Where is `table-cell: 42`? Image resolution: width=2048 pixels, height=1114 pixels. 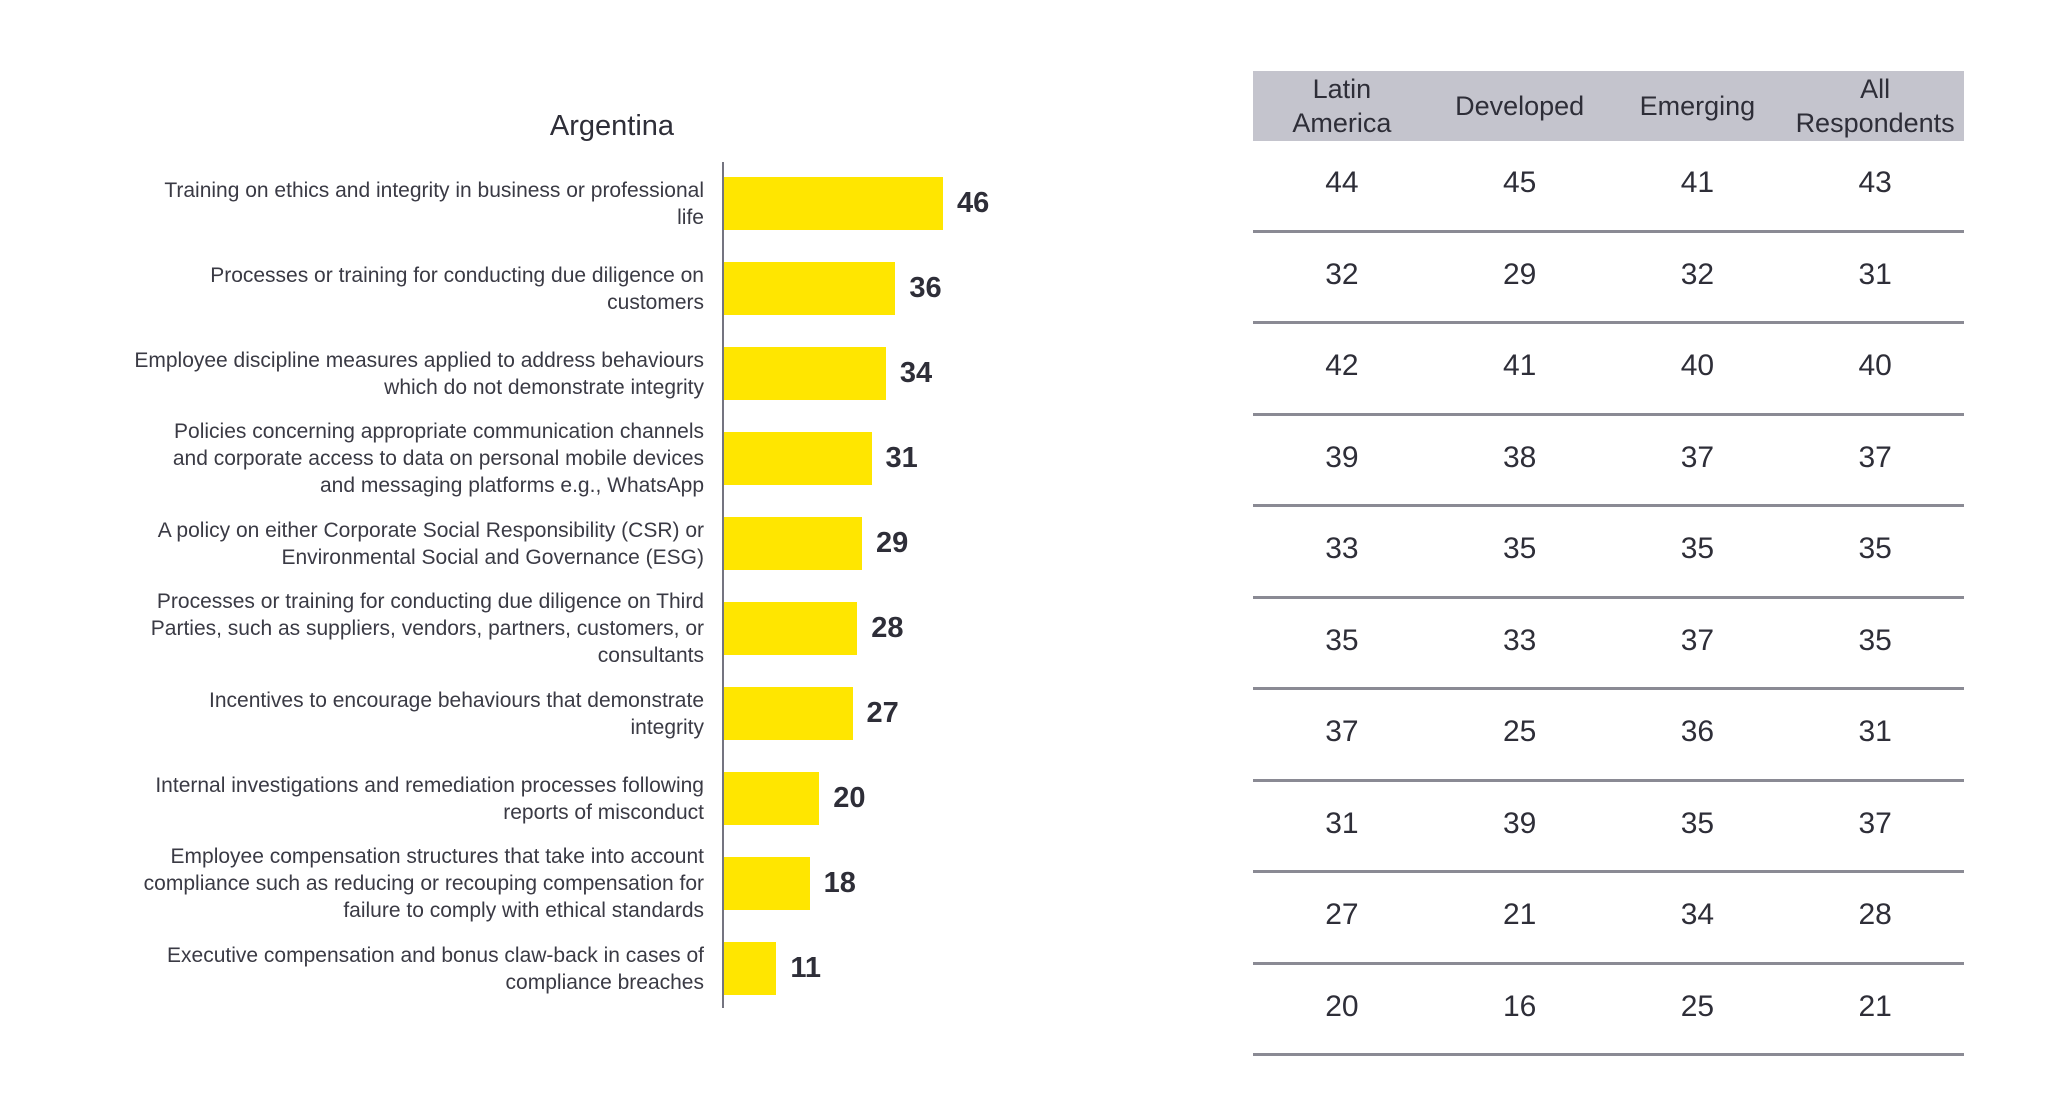 table-cell: 42 is located at coordinates (1342, 366).